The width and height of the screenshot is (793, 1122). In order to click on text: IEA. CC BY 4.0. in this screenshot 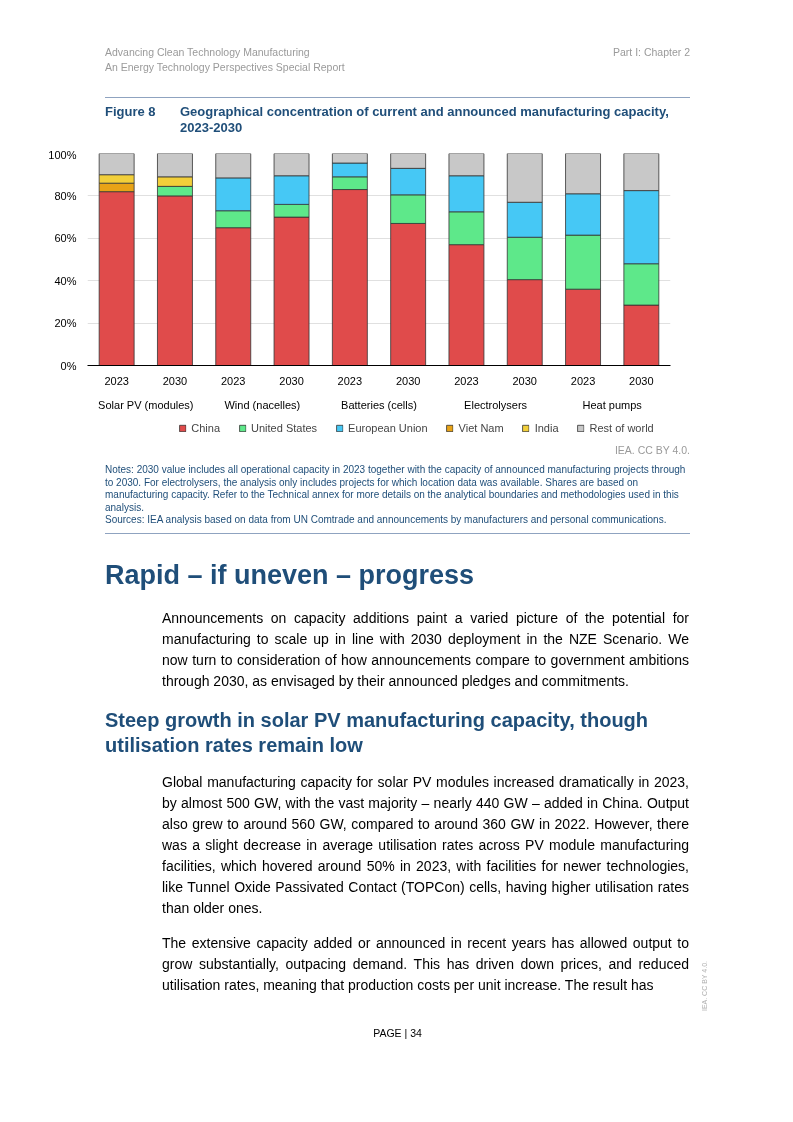, I will do `click(652, 450)`.